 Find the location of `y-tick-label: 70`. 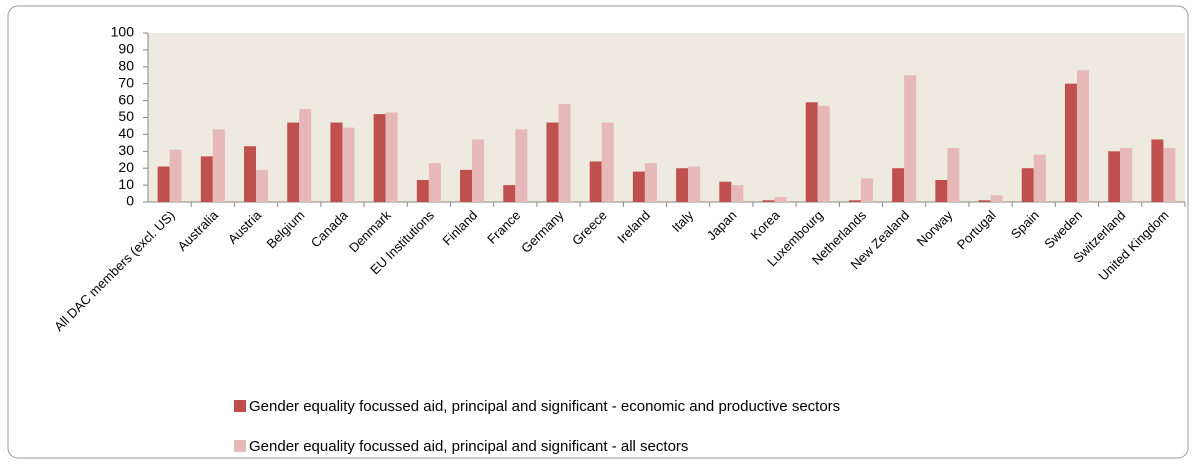

y-tick-label: 70 is located at coordinates (126, 82).